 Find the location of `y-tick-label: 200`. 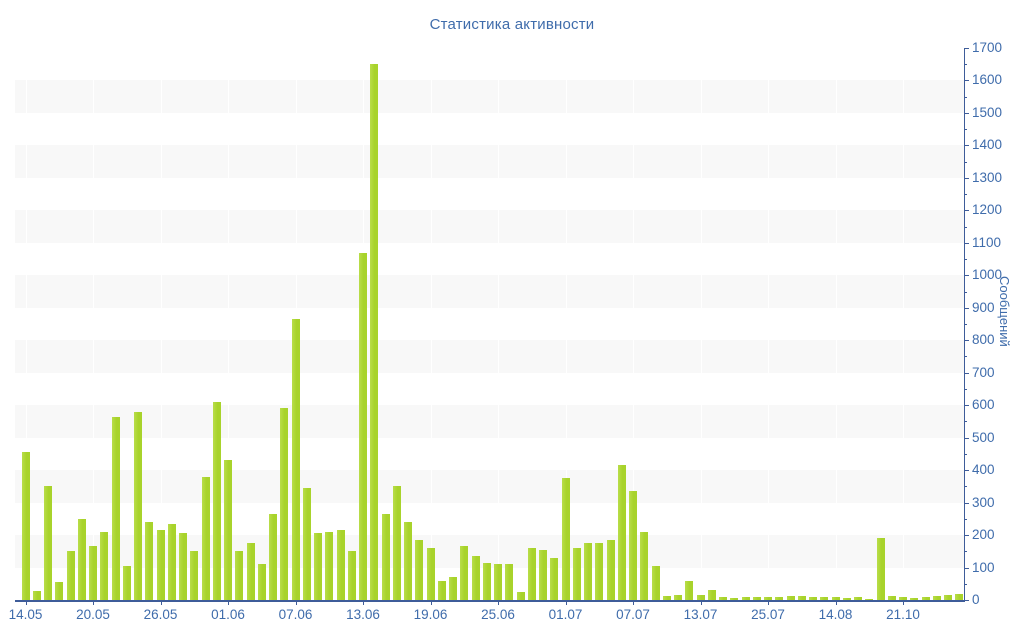

y-tick-label: 200 is located at coordinates (983, 535).